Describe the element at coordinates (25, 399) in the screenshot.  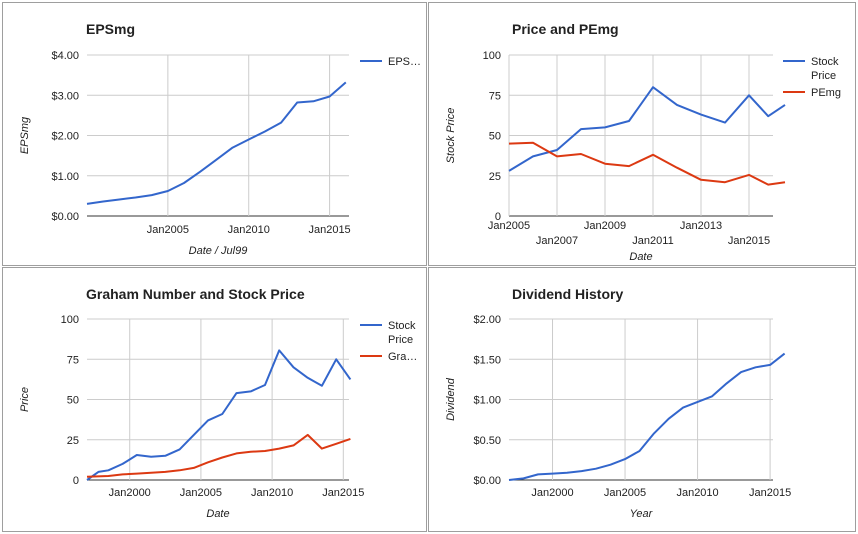
I see `y-axis-title: Price` at that location.